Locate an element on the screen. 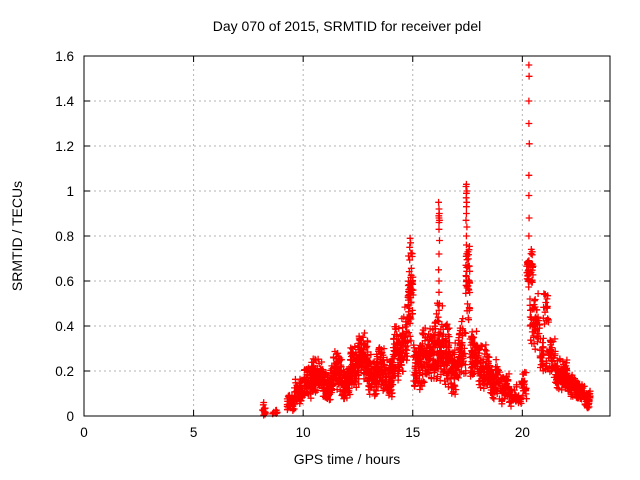  y-axis-title: SRMTID / TECUs is located at coordinates (17, 236).